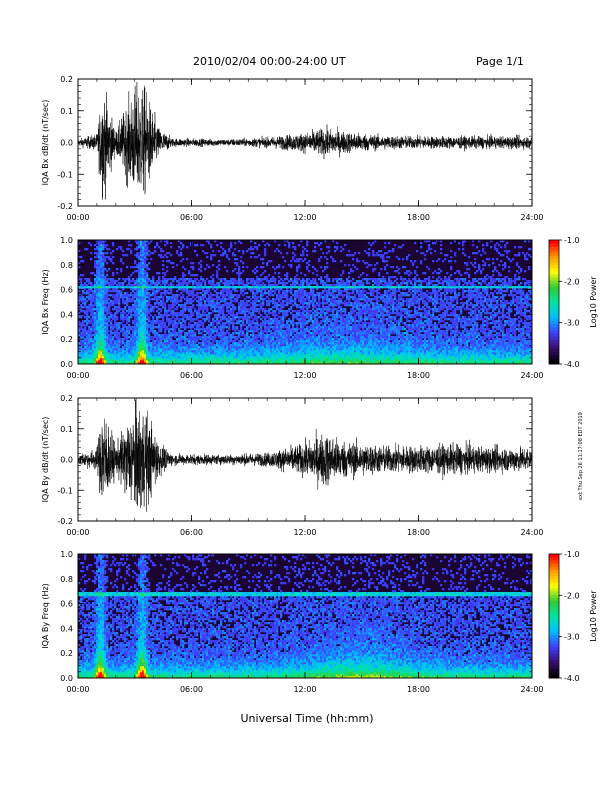 This screenshot has width=612, height=792. I want to click on x-axis-label: Universal Time (hh:mm), so click(307, 718).